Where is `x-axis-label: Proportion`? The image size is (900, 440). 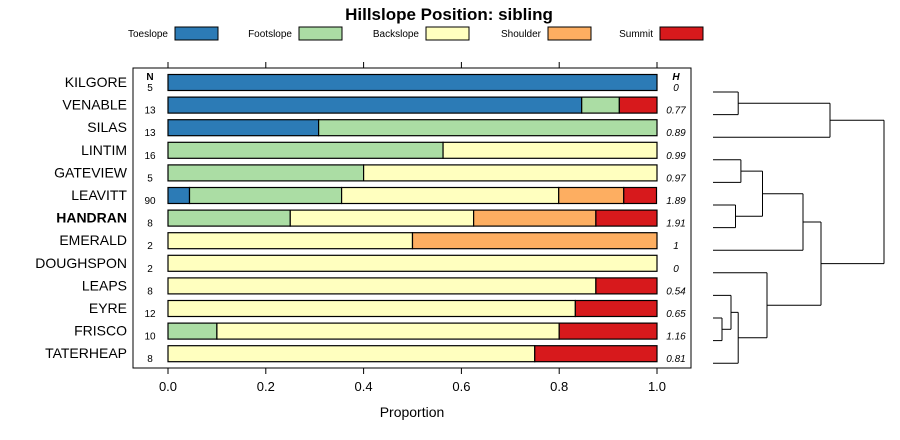
x-axis-label: Proportion is located at coordinates (412, 412).